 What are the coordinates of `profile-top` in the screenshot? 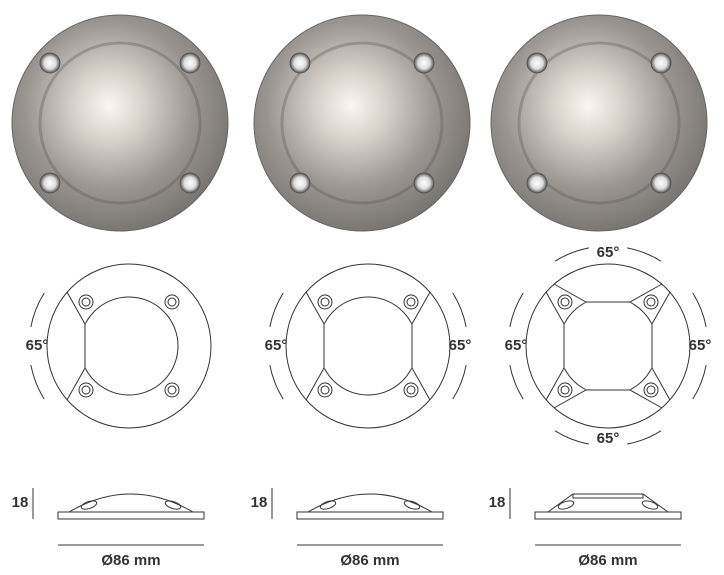 It's located at (608, 496).